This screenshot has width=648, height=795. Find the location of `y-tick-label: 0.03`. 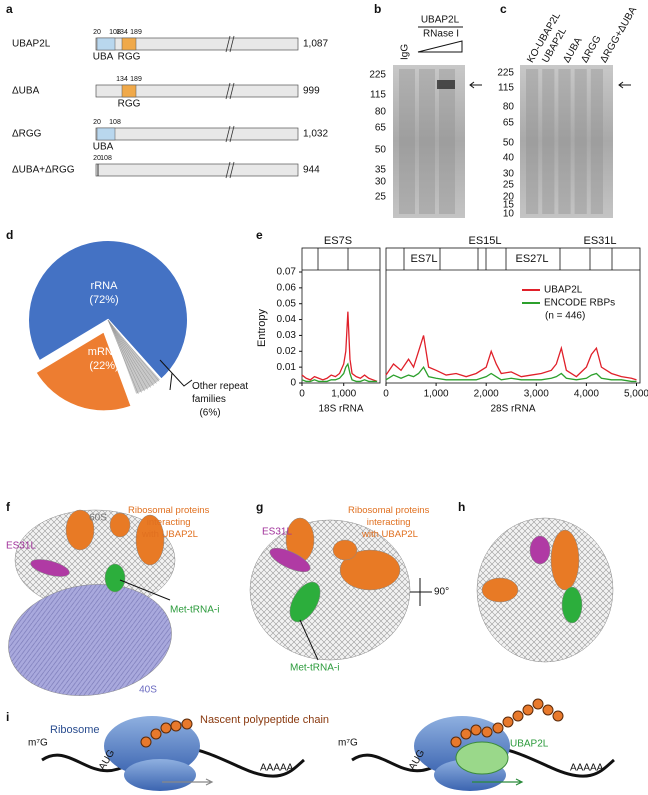

y-tick-label: 0.03 is located at coordinates (287, 335).